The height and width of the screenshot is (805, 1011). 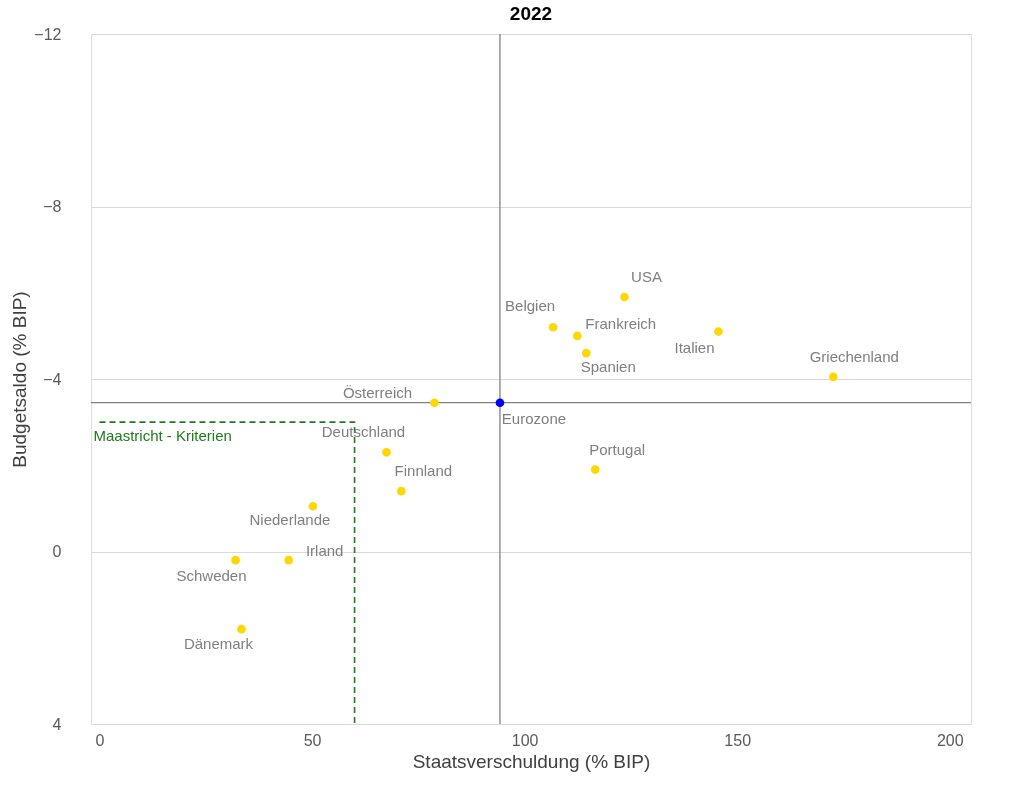 What do you see at coordinates (57, 724) in the screenshot?
I see `y-tick-label: 4` at bounding box center [57, 724].